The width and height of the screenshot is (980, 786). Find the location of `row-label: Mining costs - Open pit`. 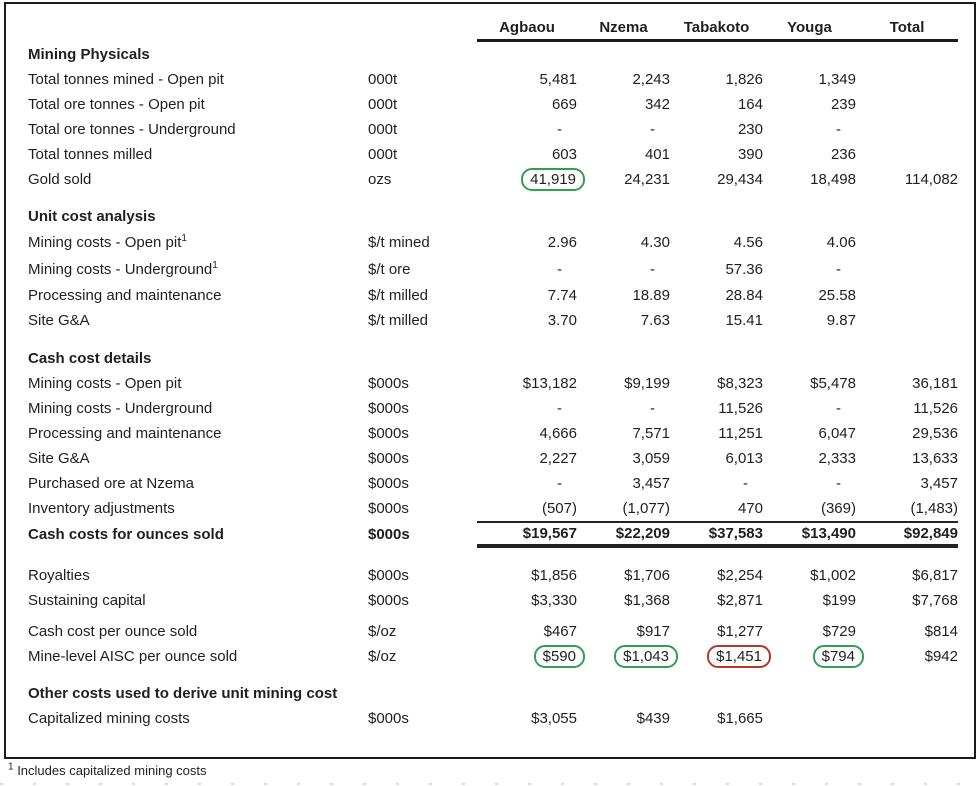

row-label: Mining costs - Open pit is located at coordinates (105, 383).